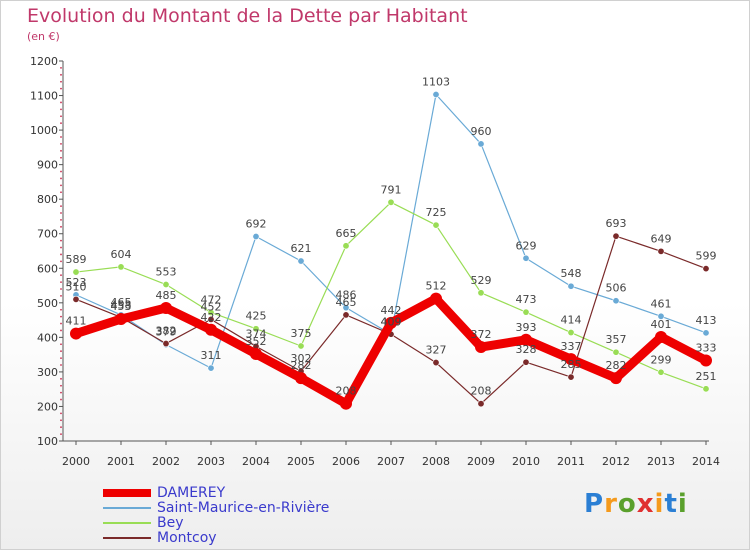 The width and height of the screenshot is (750, 550). What do you see at coordinates (47, 199) in the screenshot?
I see `y-tick-label: 800` at bounding box center [47, 199].